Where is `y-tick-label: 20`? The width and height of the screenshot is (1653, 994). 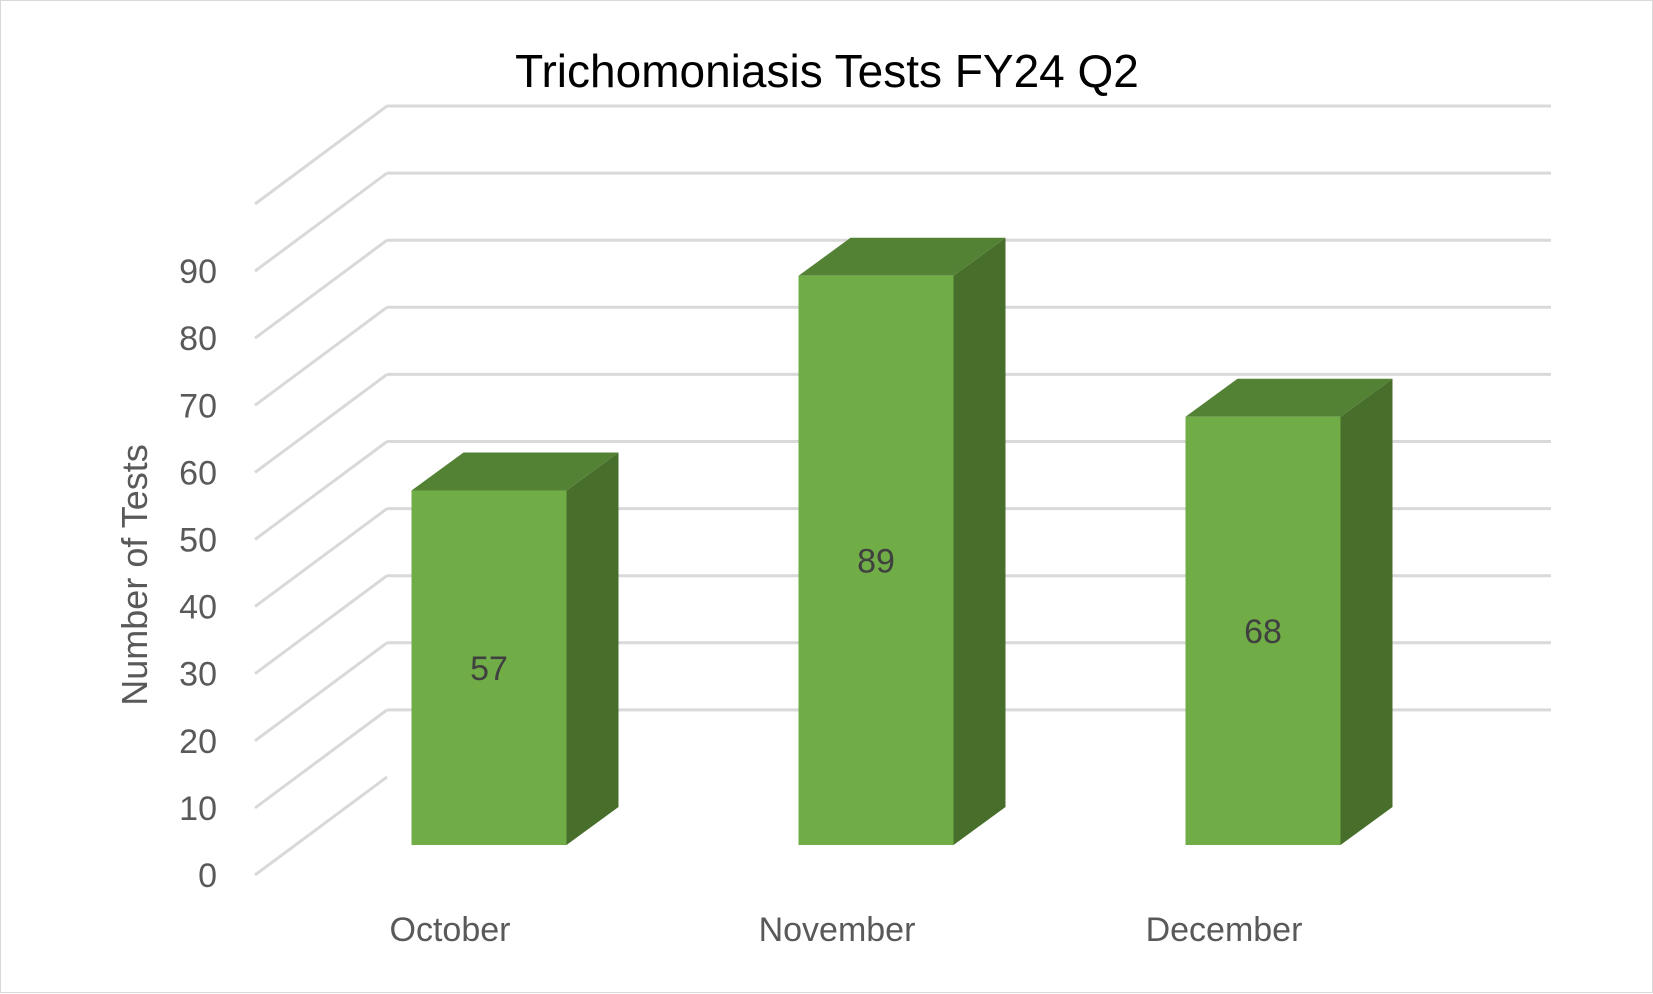 y-tick-label: 20 is located at coordinates (198, 742).